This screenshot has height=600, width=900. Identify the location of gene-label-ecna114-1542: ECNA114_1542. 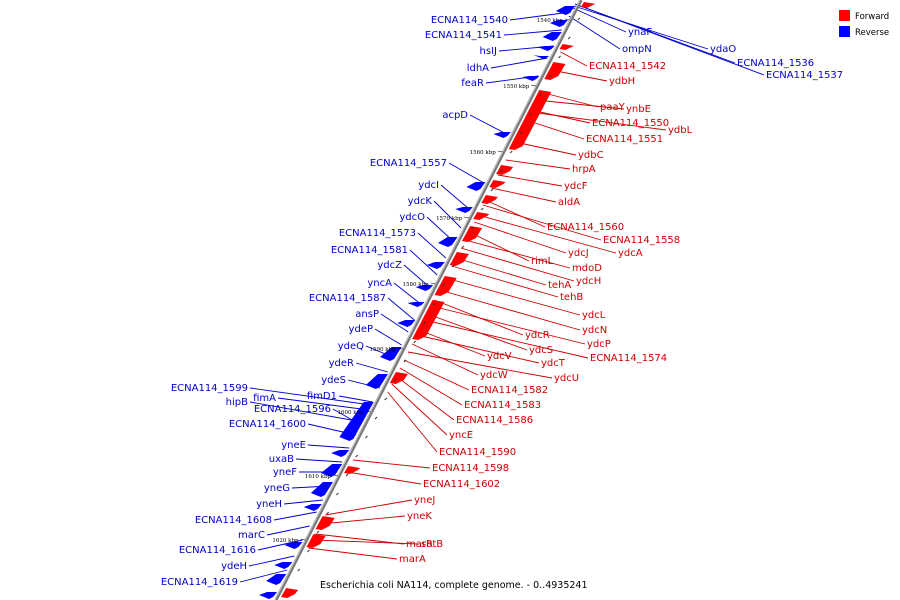
(627, 66).